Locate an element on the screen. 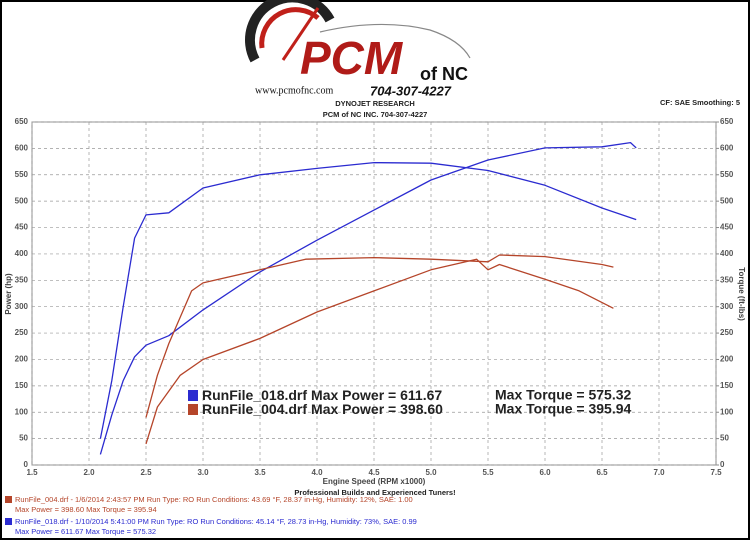 This screenshot has width=750, height=540. y2-tick-label: 600 is located at coordinates (727, 147).